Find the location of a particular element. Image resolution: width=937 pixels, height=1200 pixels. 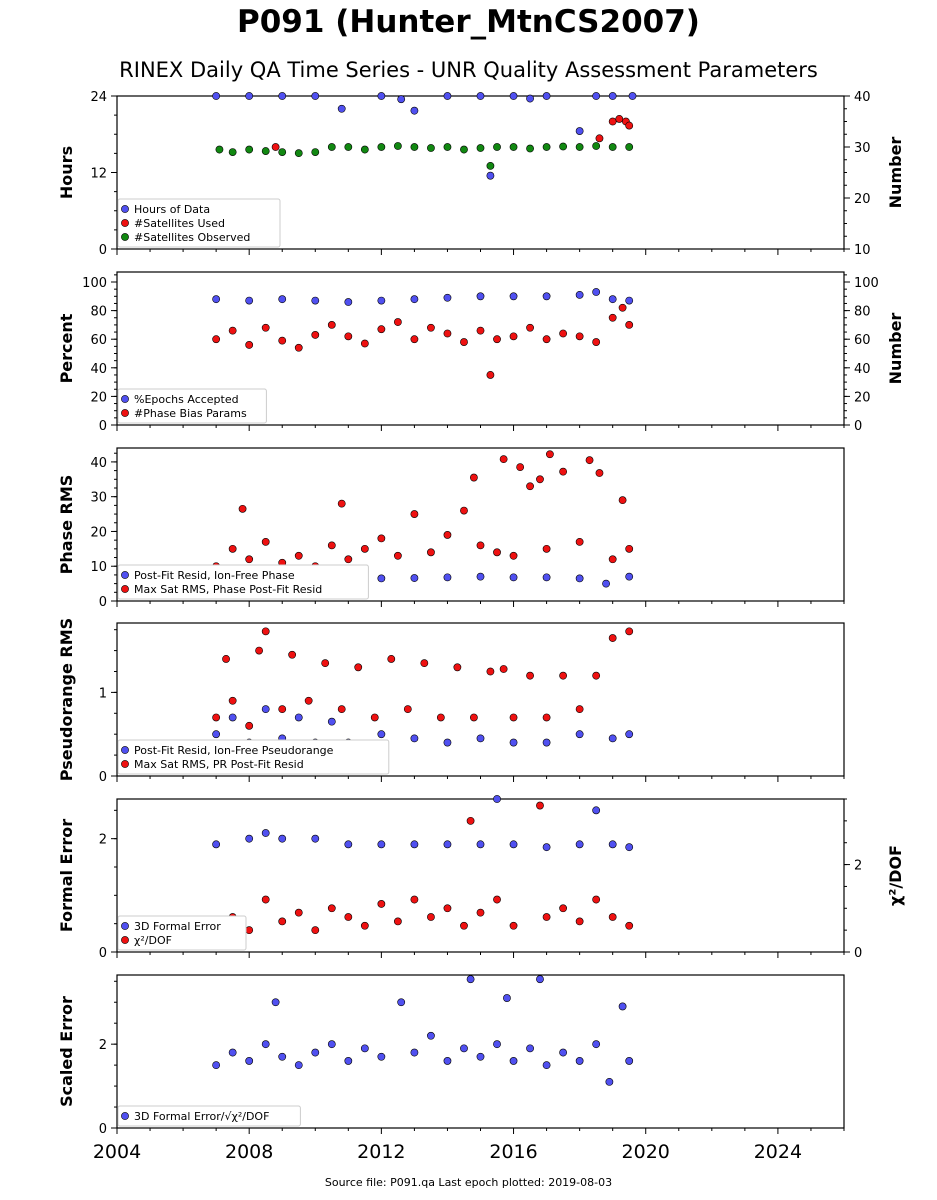

x-tick-label: 2012 is located at coordinates (381, 1152).